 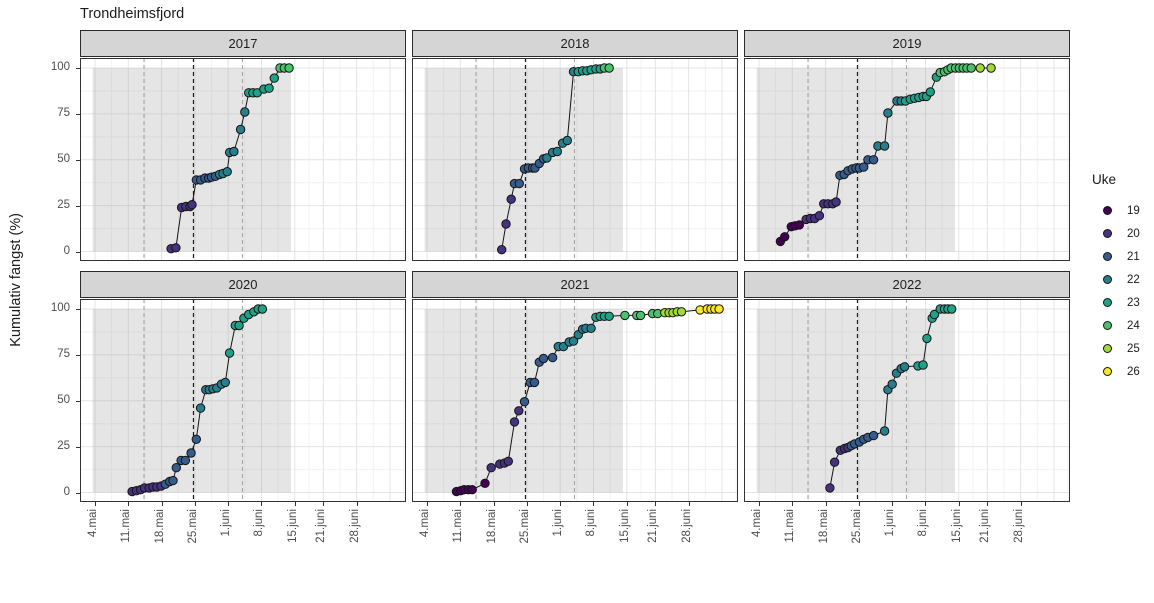 What do you see at coordinates (1133, 302) in the screenshot?
I see `legend-label: 23` at bounding box center [1133, 302].